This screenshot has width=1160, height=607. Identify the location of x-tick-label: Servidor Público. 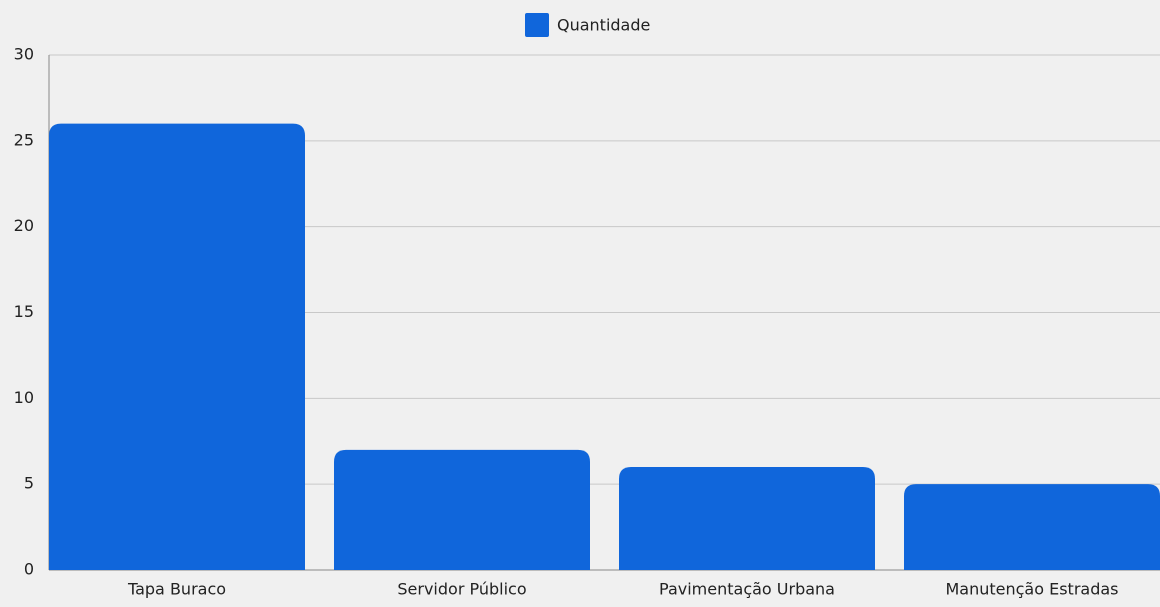
(461, 589).